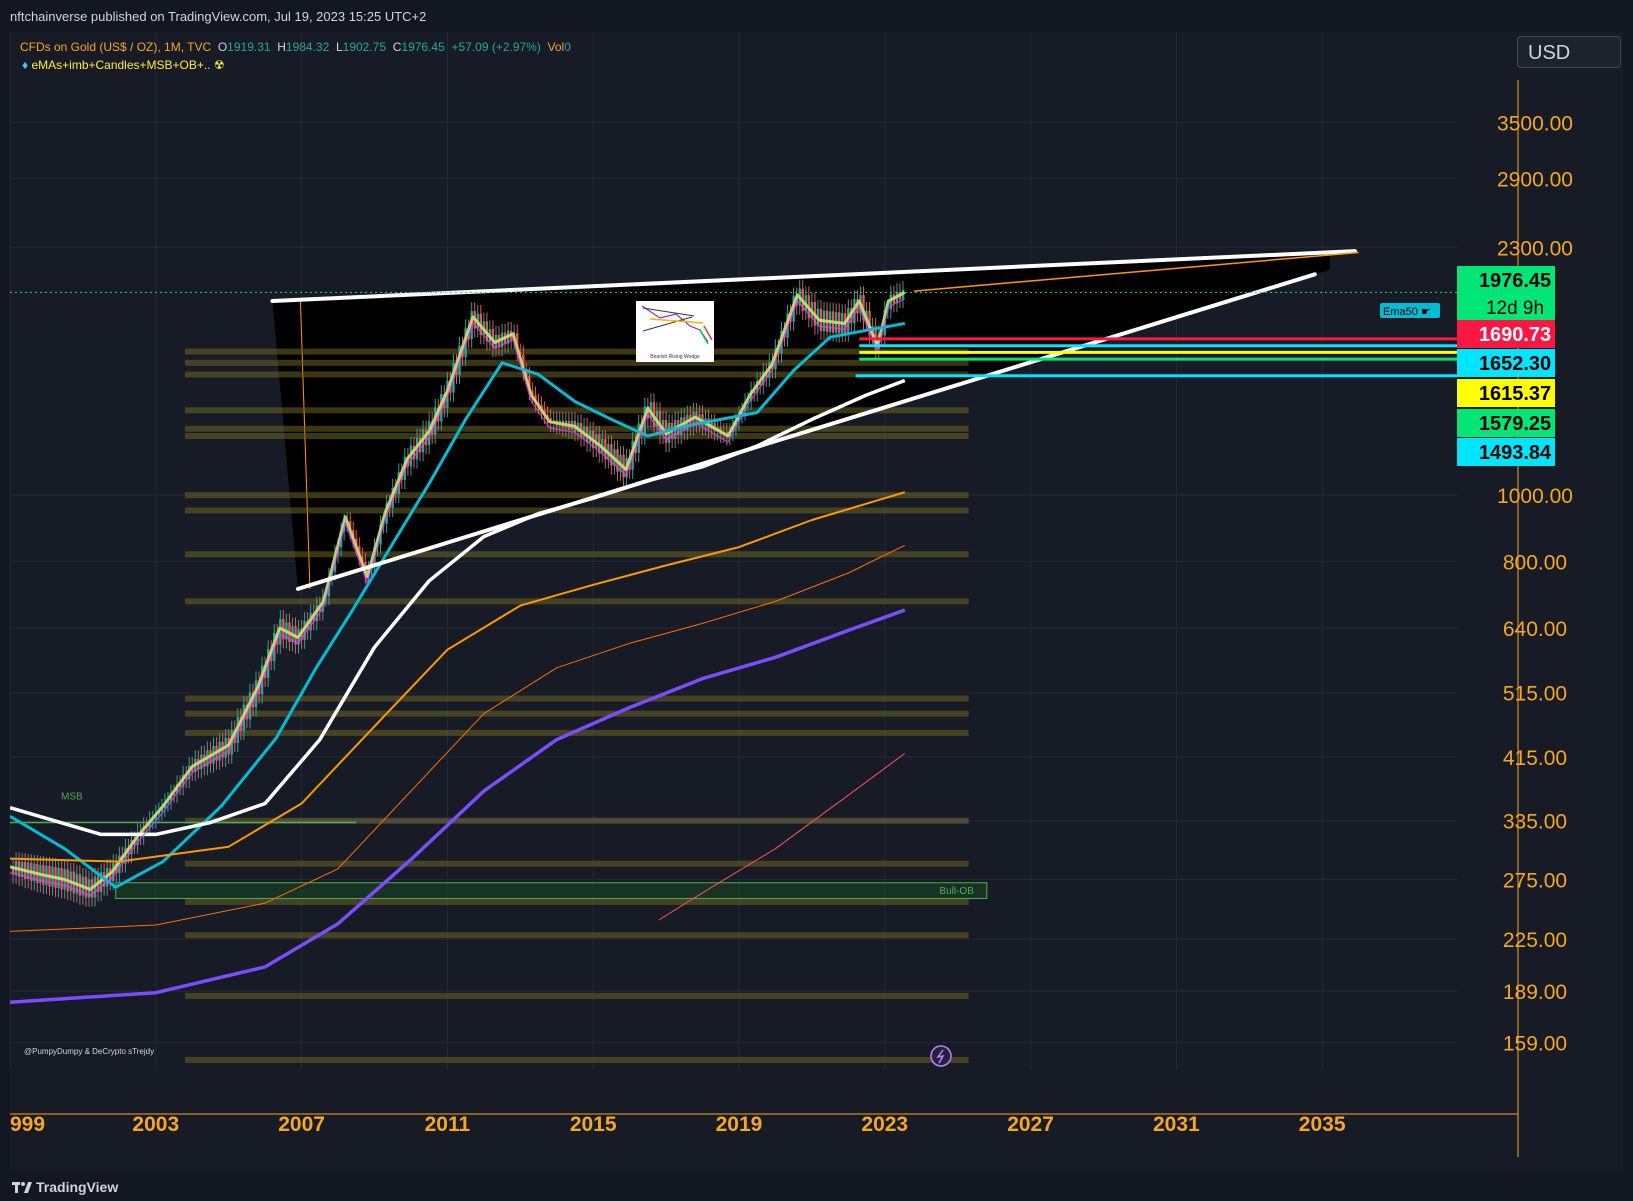  I want to click on high-value: 1984.32, so click(307, 47).